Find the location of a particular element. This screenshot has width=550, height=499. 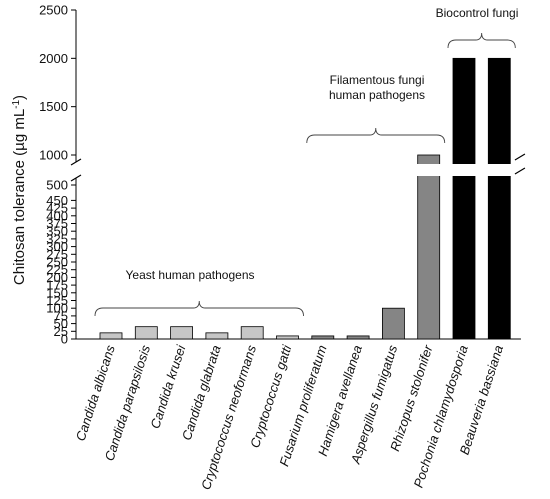

group-label: Biocontrol fungi is located at coordinates (477, 13).